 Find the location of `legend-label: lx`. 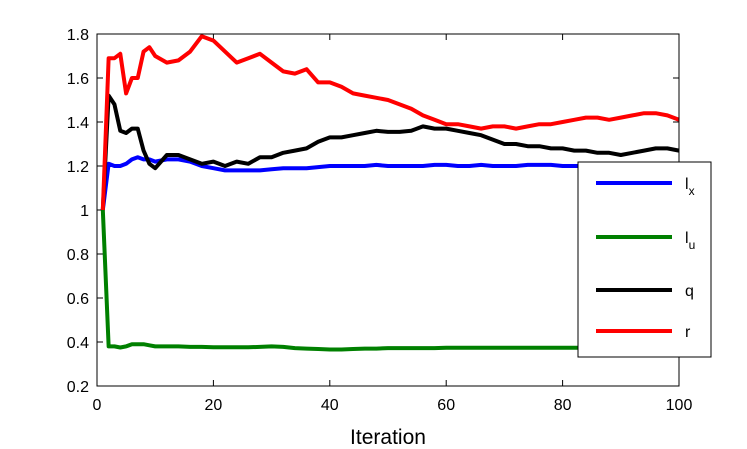

legend-label: lx is located at coordinates (690, 187).